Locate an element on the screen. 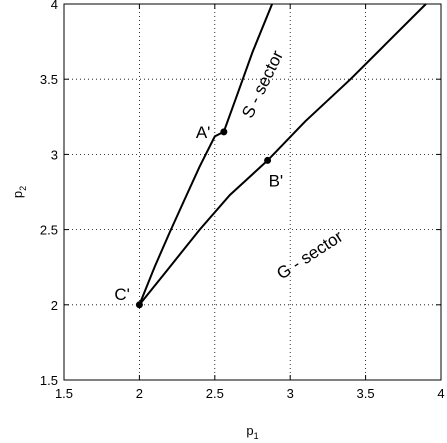  annotations: S - sector G - sector is located at coordinates (292, 165).